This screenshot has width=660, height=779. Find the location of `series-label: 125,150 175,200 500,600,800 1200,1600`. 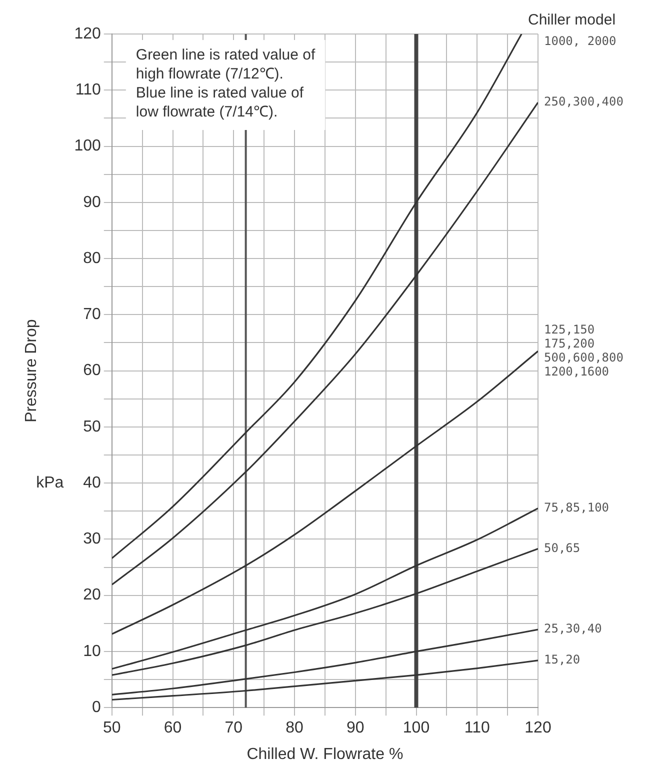

series-label: 125,150 175,200 500,600,800 1200,1600 is located at coordinates (584, 350).